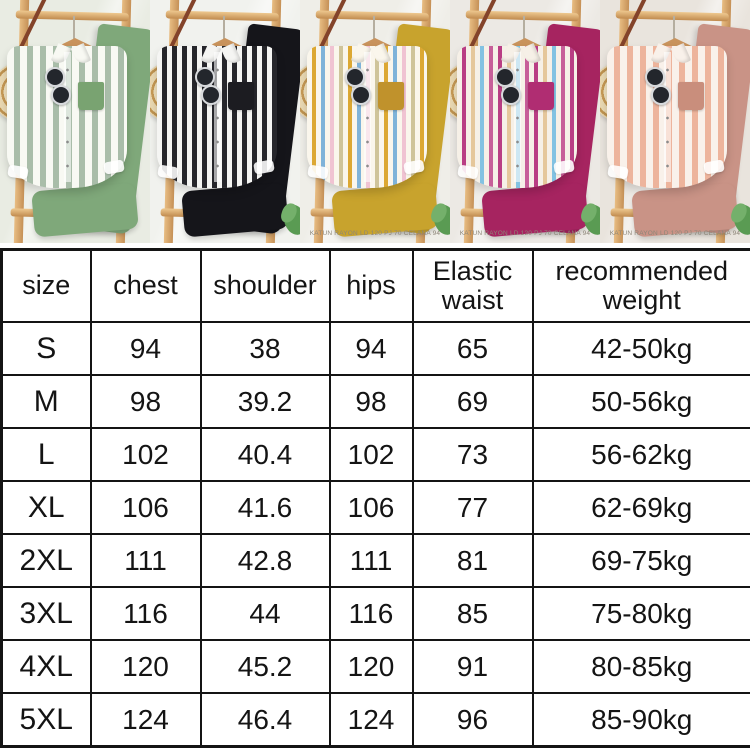 Image resolution: width=750 pixels, height=750 pixels. Describe the element at coordinates (46, 285) in the screenshot. I see `column-header-size: size` at that location.